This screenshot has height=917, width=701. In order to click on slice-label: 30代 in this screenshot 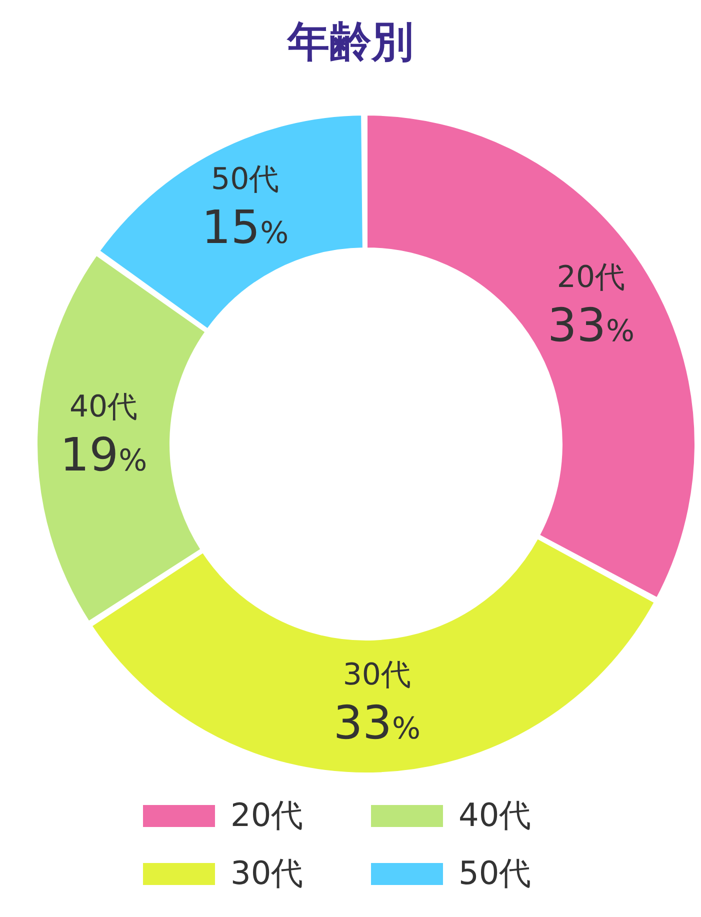, I will do `click(377, 674)`.